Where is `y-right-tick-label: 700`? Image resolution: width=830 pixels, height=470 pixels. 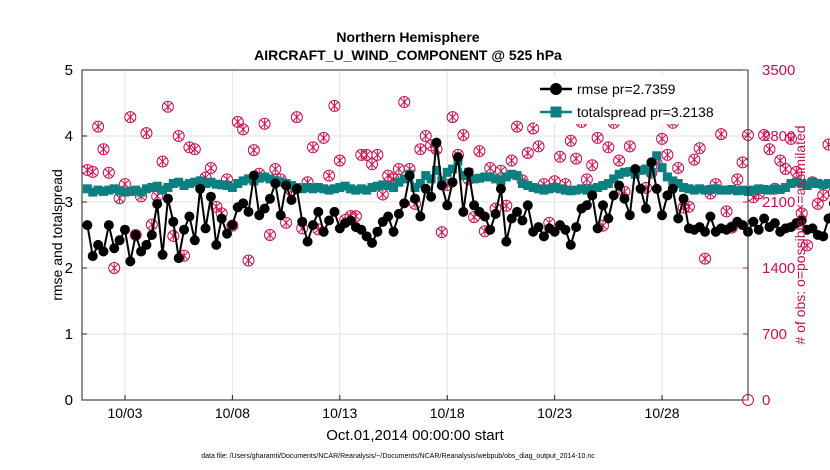 y-right-tick-label: 700 is located at coordinates (774, 334).